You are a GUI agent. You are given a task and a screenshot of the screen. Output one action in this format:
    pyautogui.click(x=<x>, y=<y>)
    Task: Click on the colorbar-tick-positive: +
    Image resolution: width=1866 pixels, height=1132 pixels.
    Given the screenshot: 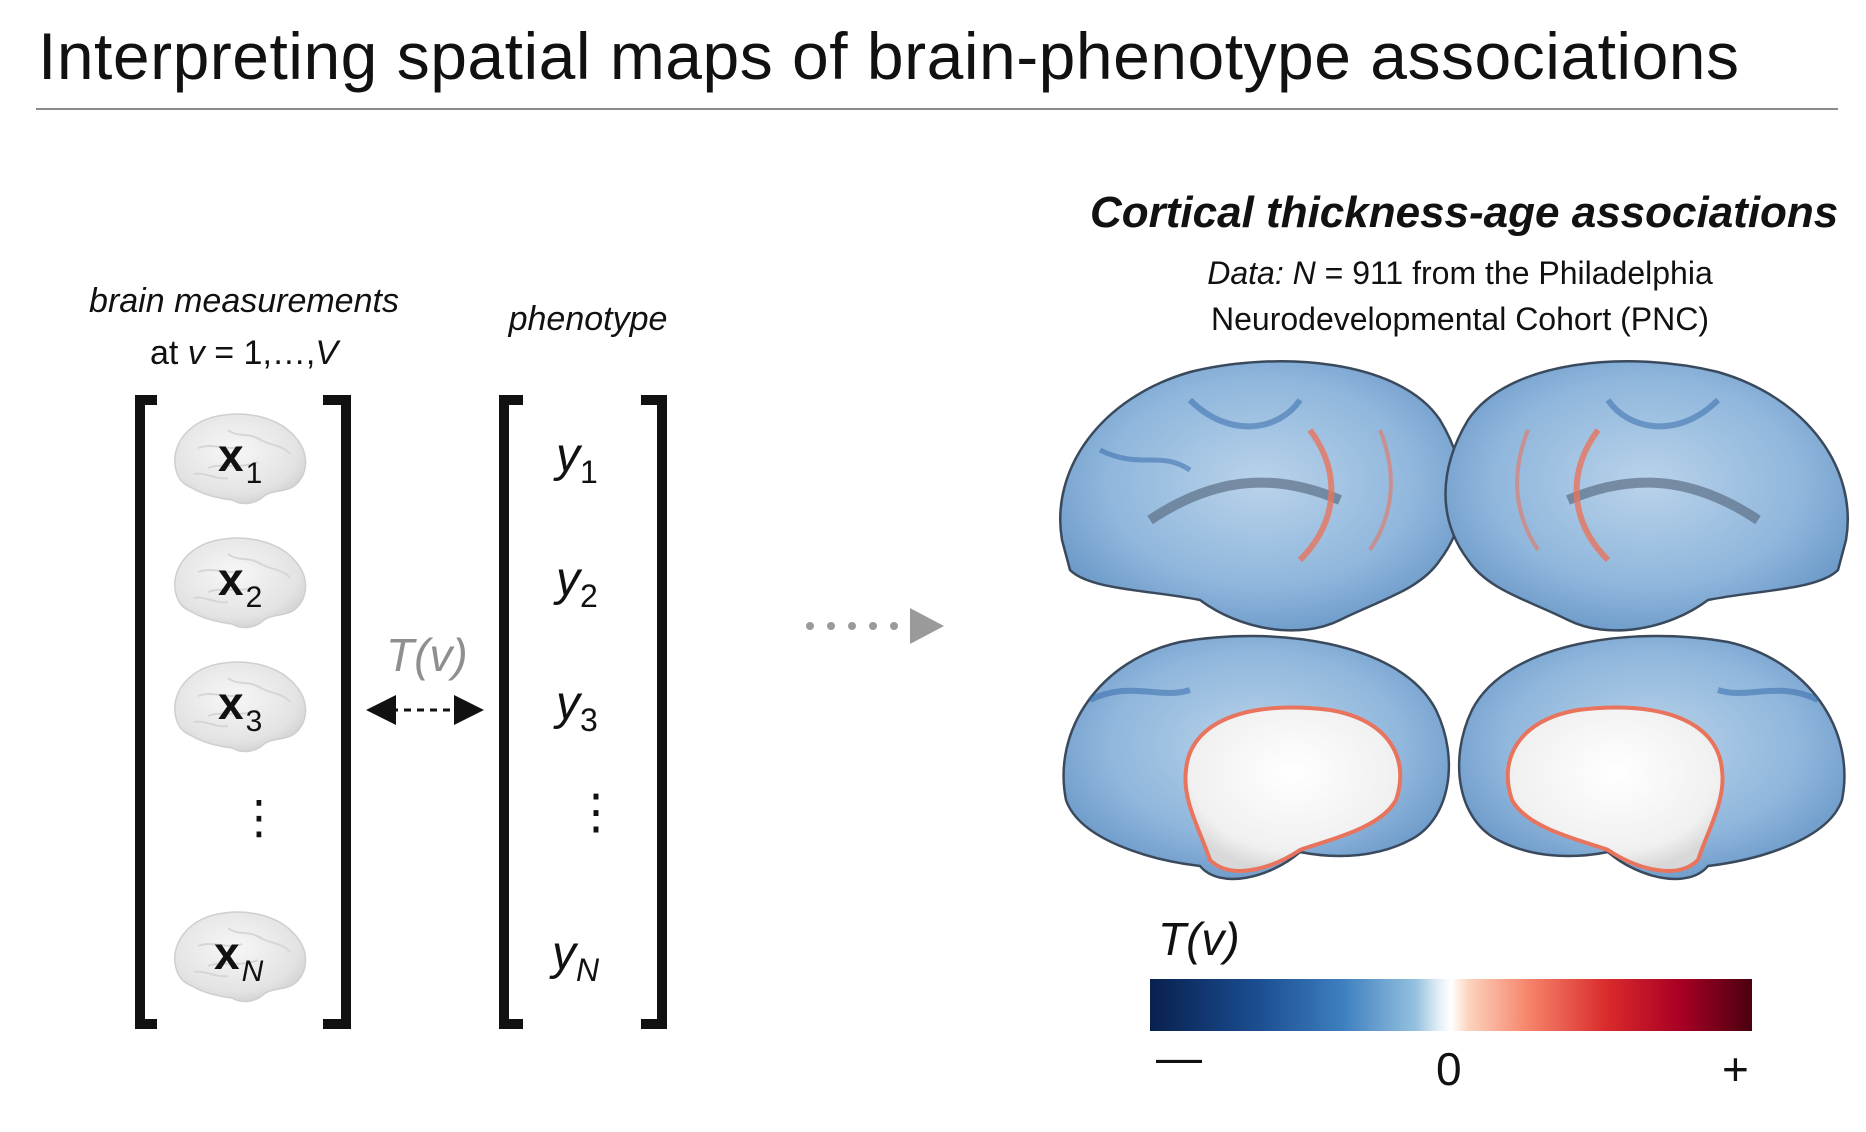 What is the action you would take?
    pyautogui.click(x=1735, y=1069)
    